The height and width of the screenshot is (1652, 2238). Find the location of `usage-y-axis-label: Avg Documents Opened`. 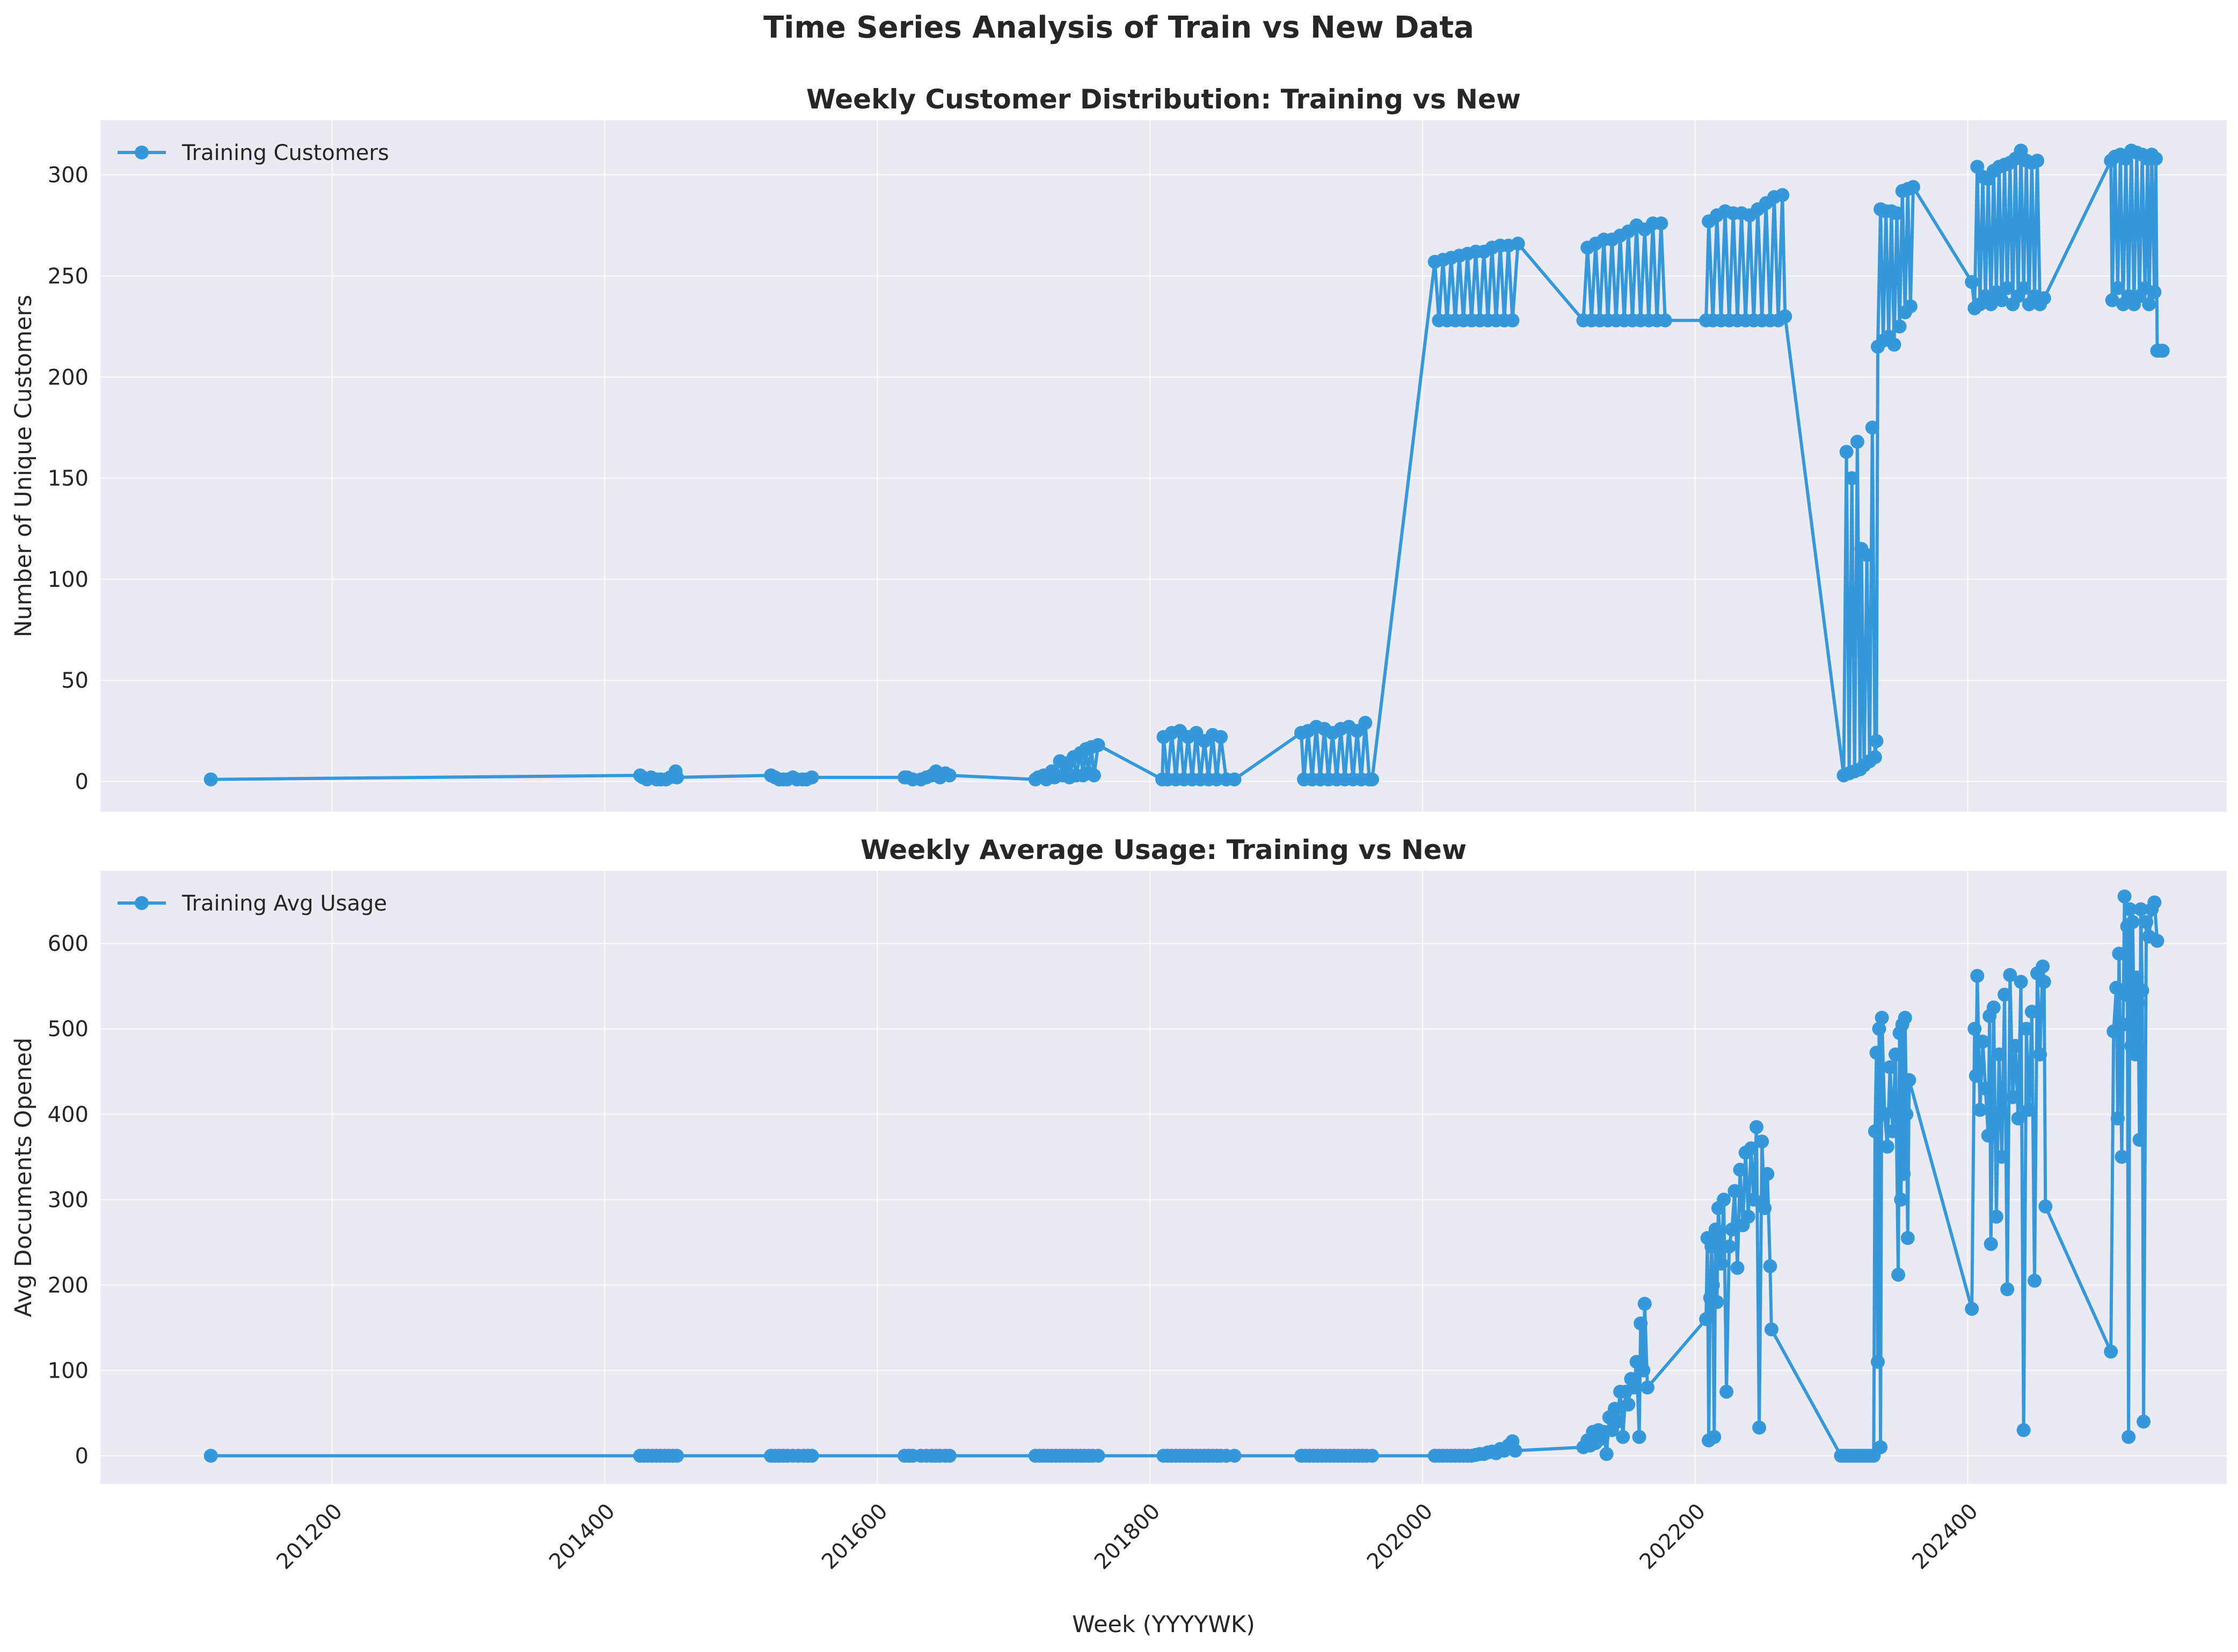

usage-y-axis-label: Avg Documents Opened is located at coordinates (23, 1178).